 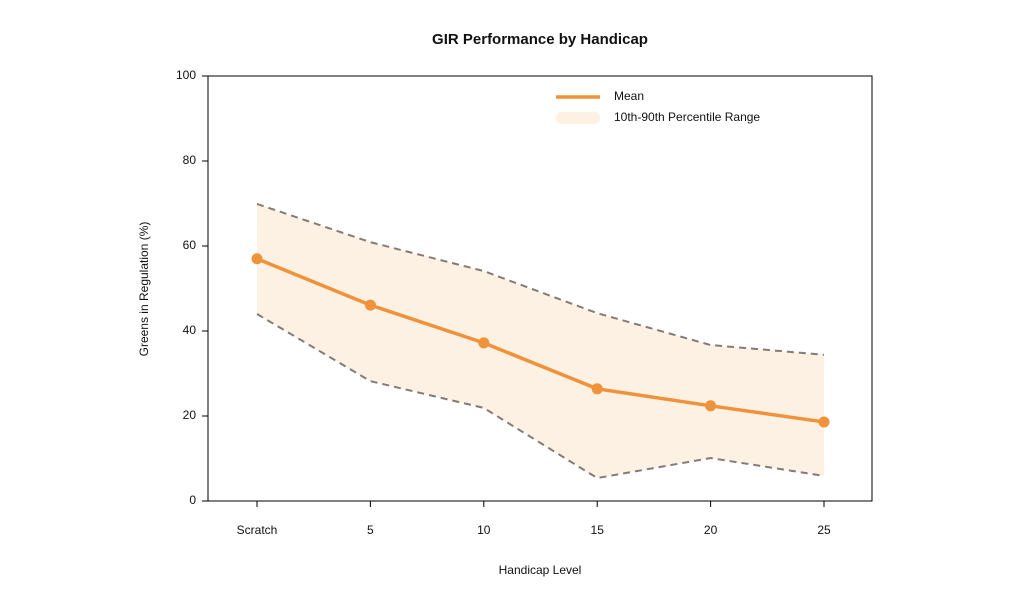 What do you see at coordinates (192, 500) in the screenshot?
I see `y-tick-label: 0` at bounding box center [192, 500].